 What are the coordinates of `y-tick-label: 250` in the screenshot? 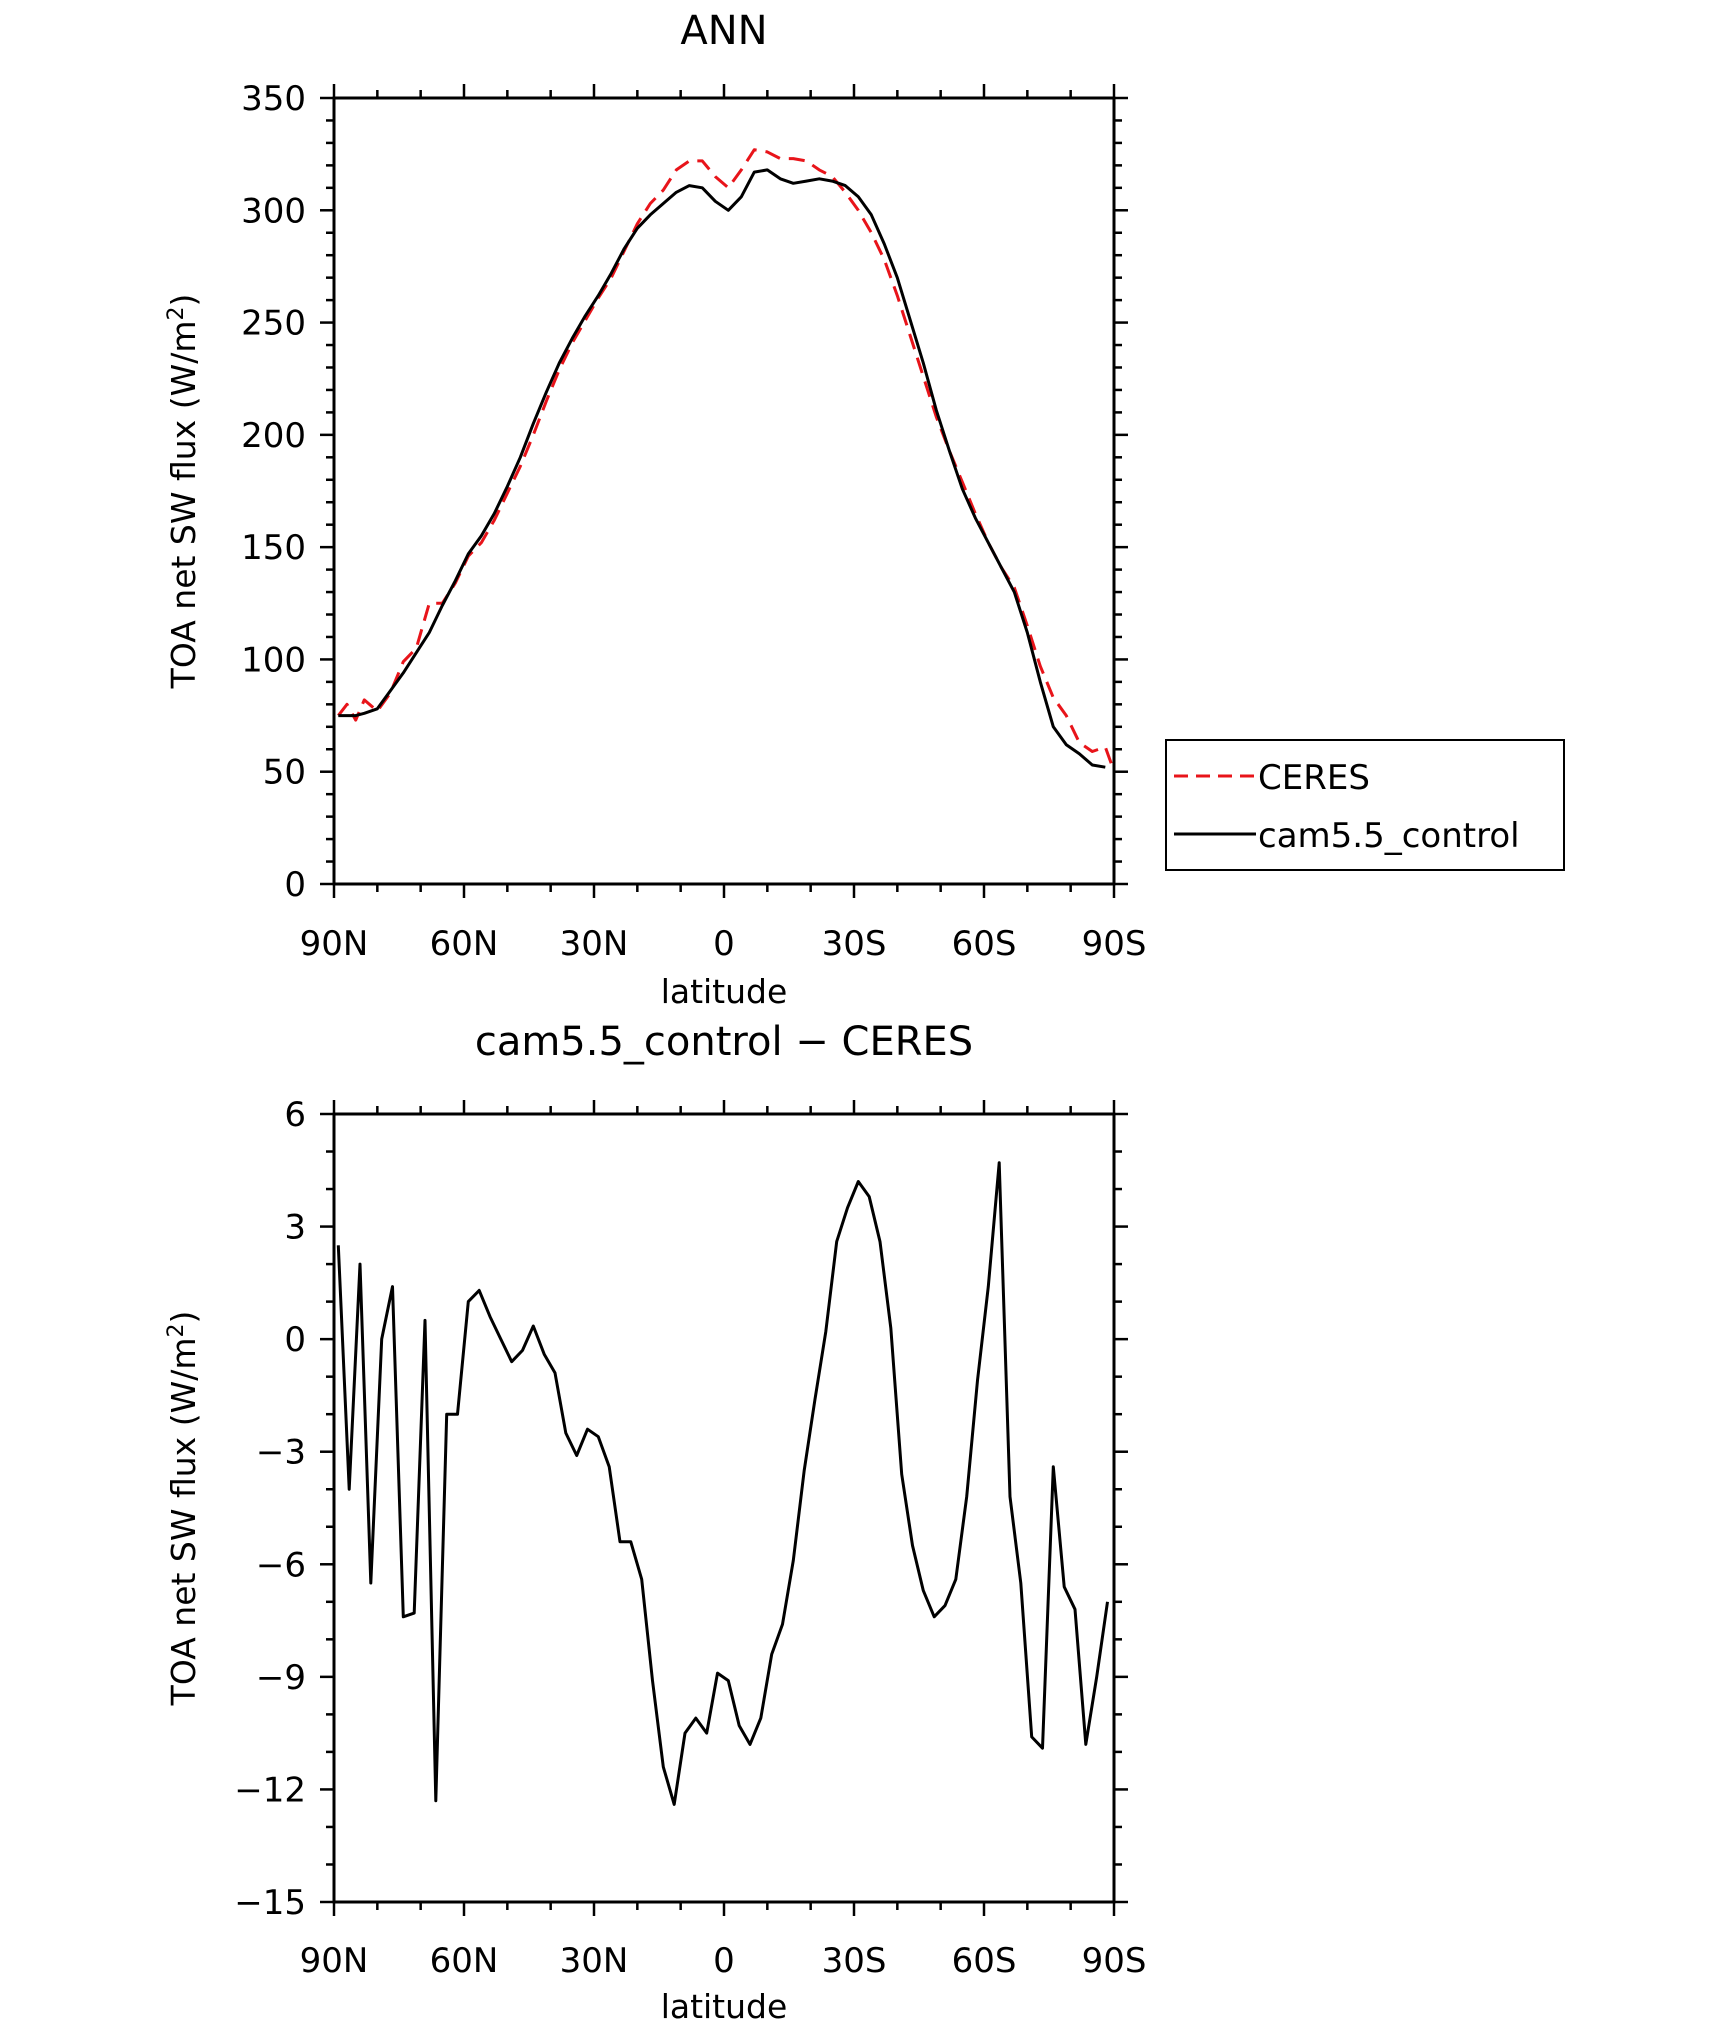 It's located at (273, 324).